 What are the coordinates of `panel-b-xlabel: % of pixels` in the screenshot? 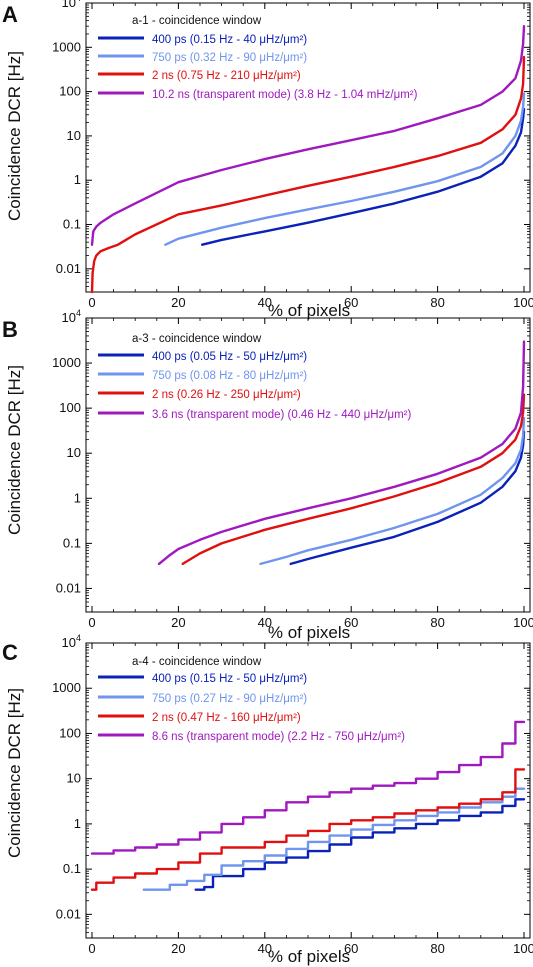 It's located at (309, 632).